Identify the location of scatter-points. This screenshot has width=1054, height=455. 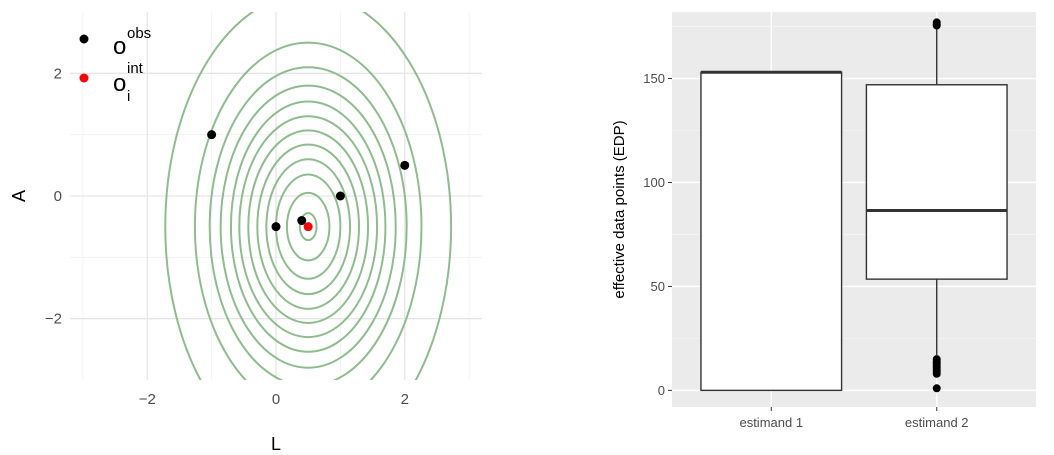
(308, 181).